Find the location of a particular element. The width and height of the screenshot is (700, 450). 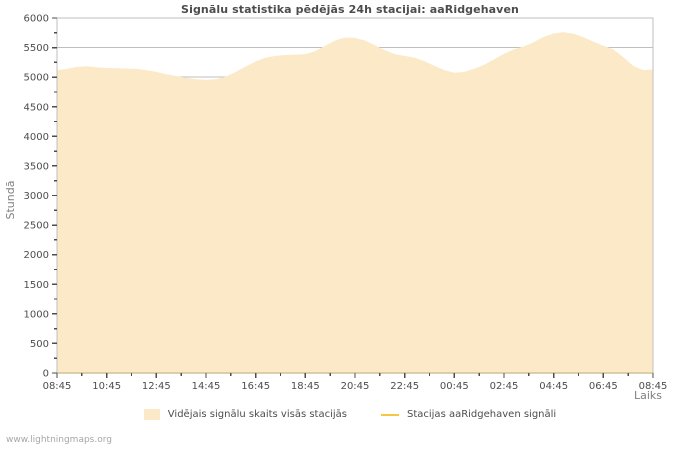

svg-text: 00:45 is located at coordinates (454, 386).